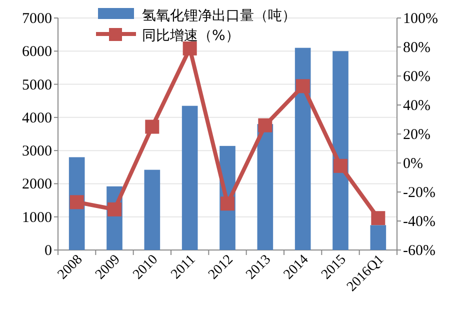  What do you see at coordinates (37, 184) in the screenshot?
I see `y-tick-label: 2000` at bounding box center [37, 184].